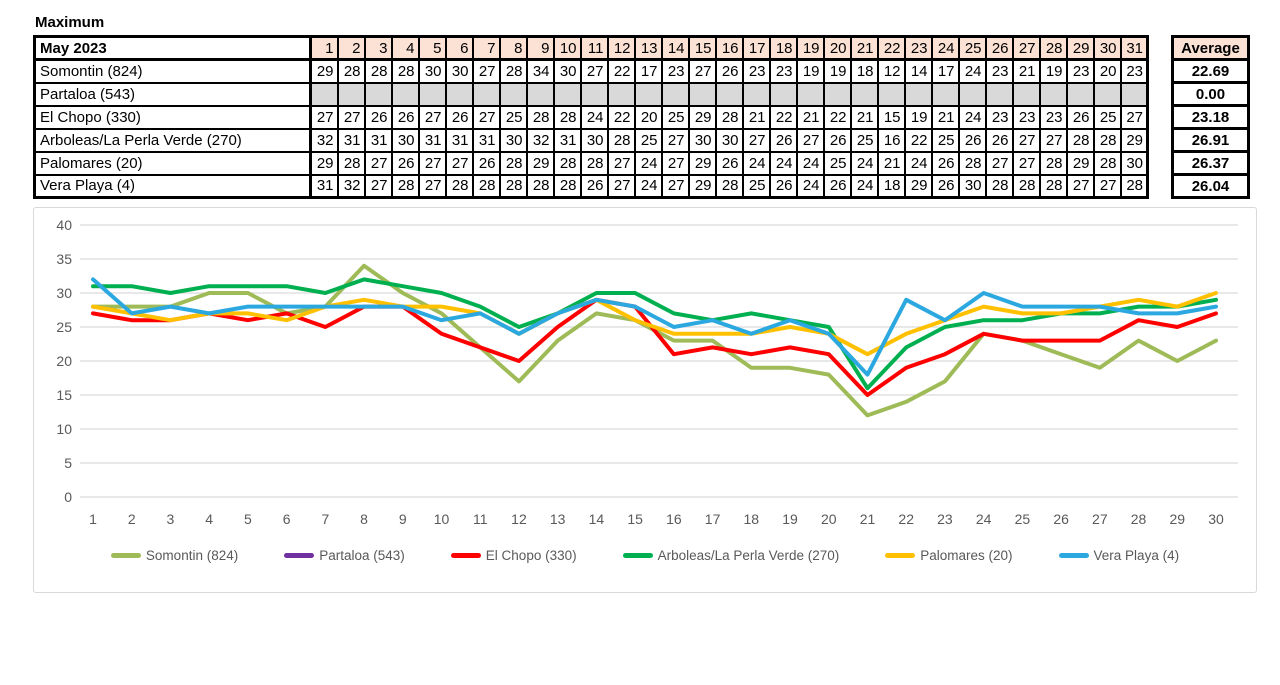  What do you see at coordinates (1026, 48) in the screenshot?
I see `day-header-cell: 27` at bounding box center [1026, 48].